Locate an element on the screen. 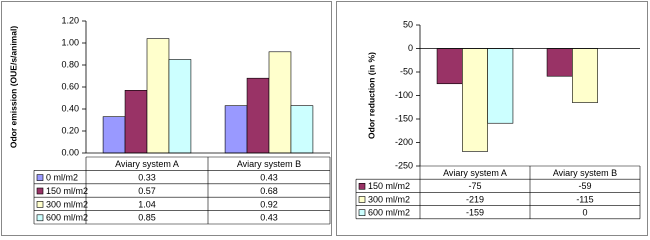  y-tick-label: -150 is located at coordinates (404, 118).